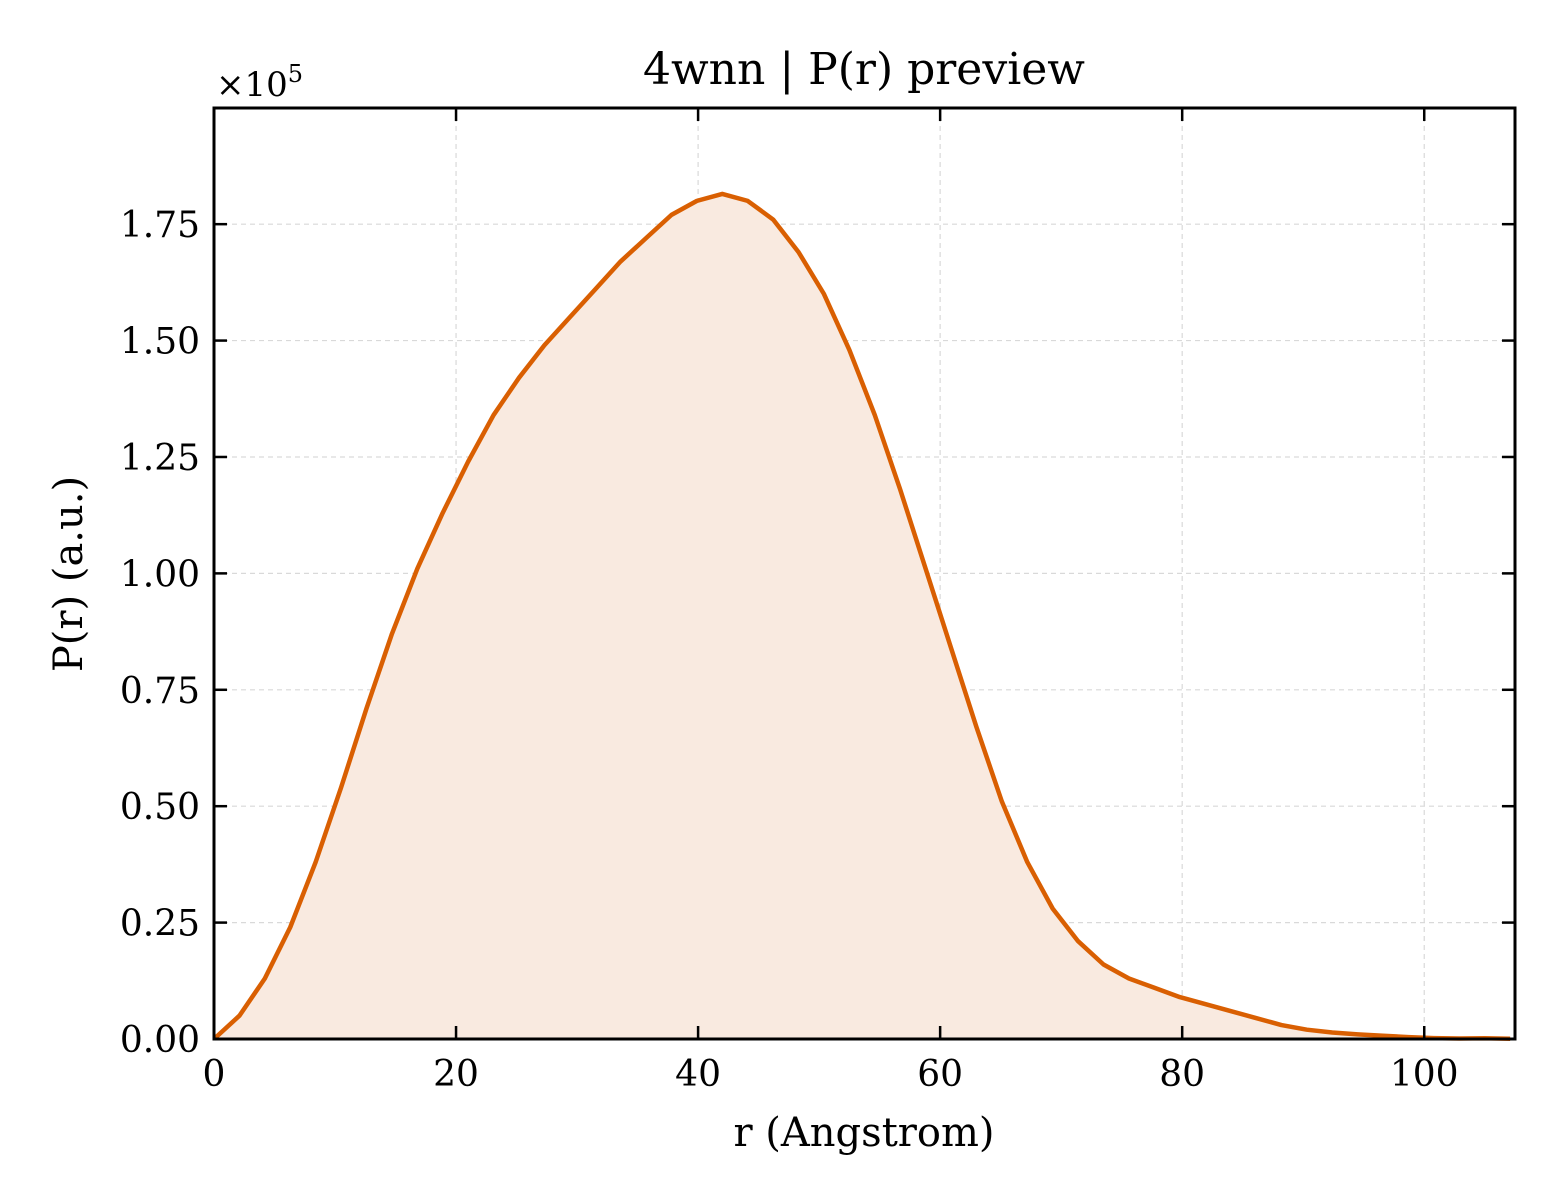 The image size is (1560, 1200). I want to click on y-scale-base: ×10, so click(252, 85).